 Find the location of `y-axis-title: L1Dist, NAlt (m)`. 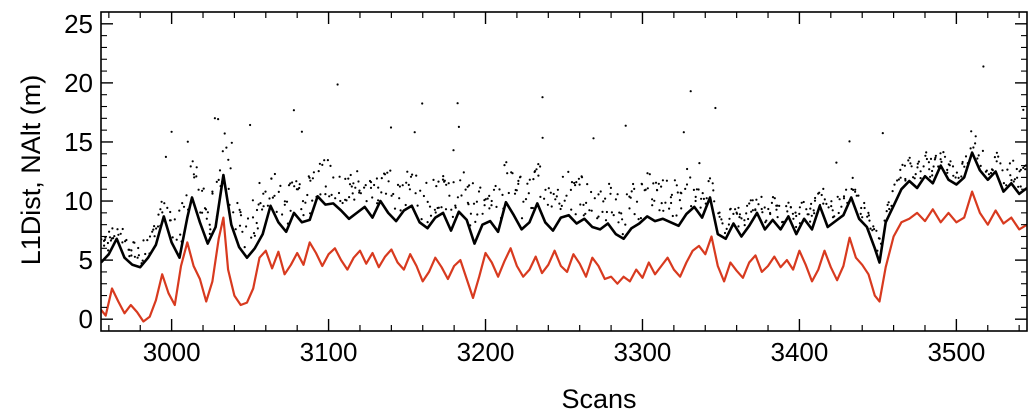

y-axis-title: L1Dist, NAlt (m) is located at coordinates (31, 170).